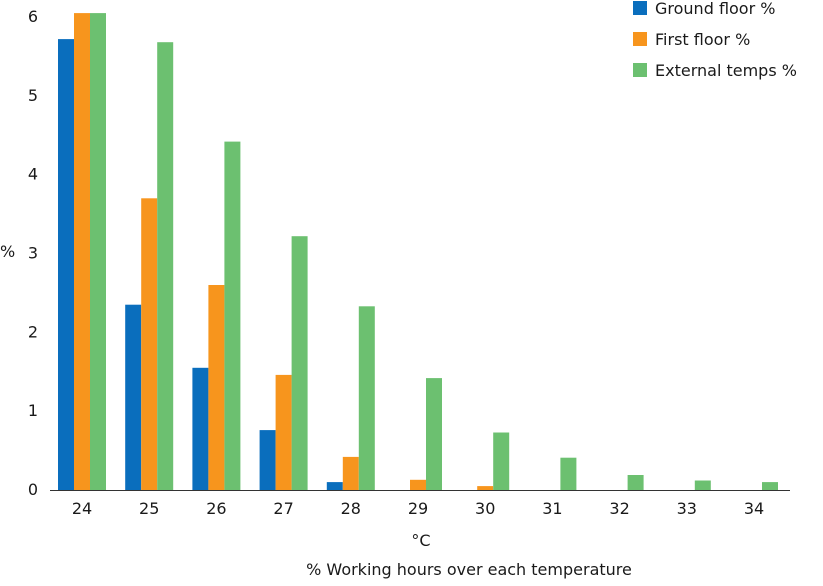  What do you see at coordinates (82, 508) in the screenshot?
I see `x-tick-label: 24` at bounding box center [82, 508].